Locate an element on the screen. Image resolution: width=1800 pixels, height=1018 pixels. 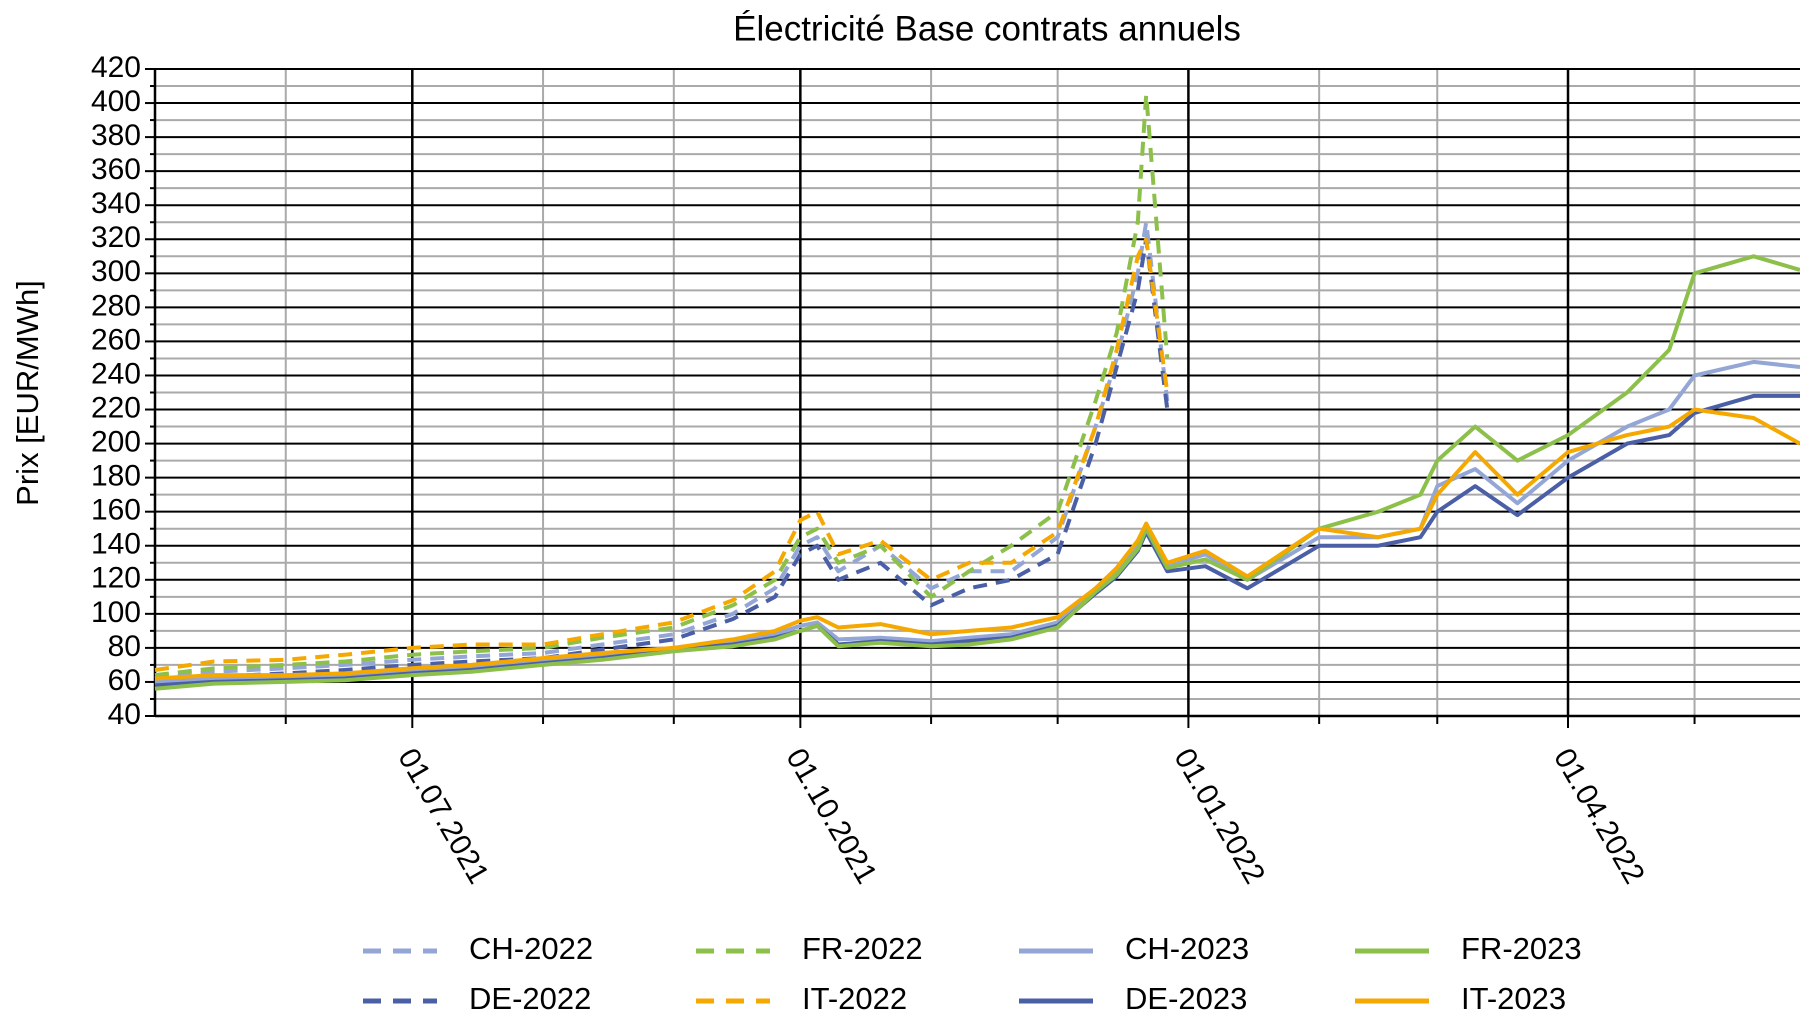
legend-label: FR-2022 is located at coordinates (862, 948).